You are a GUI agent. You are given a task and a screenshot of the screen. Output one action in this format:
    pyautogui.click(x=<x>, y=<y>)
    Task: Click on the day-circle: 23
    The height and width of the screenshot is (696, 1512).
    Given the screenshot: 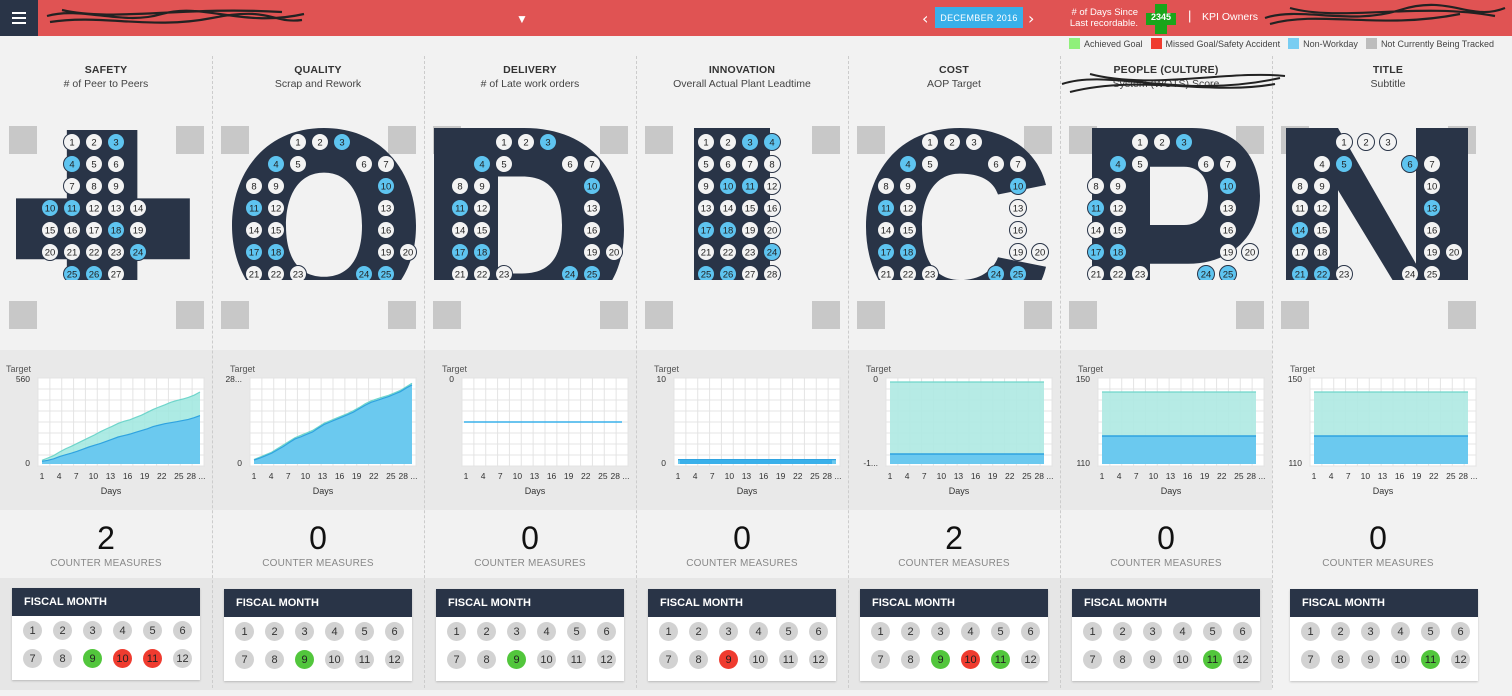 What is the action you would take?
    pyautogui.click(x=930, y=273)
    